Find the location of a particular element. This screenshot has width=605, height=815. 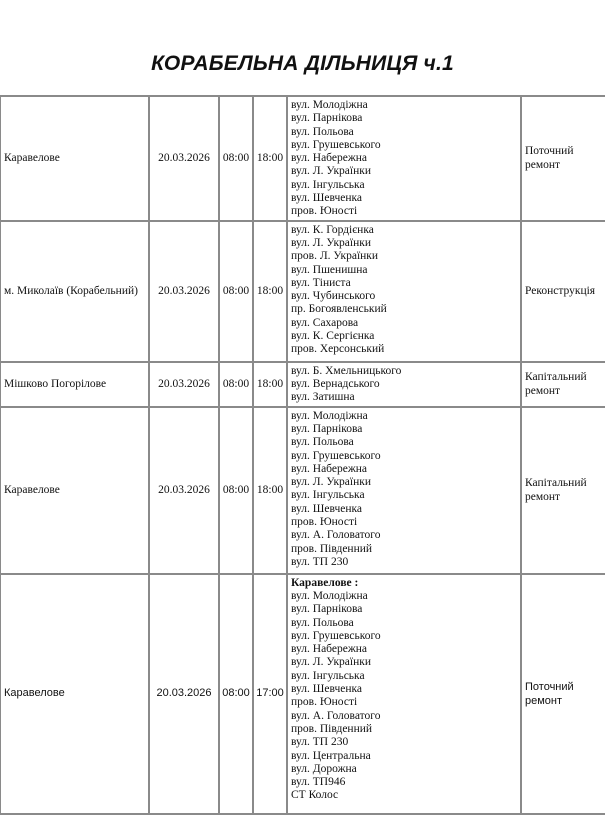

street-item: вул. К. Гордієнка is located at coordinates (332, 229).